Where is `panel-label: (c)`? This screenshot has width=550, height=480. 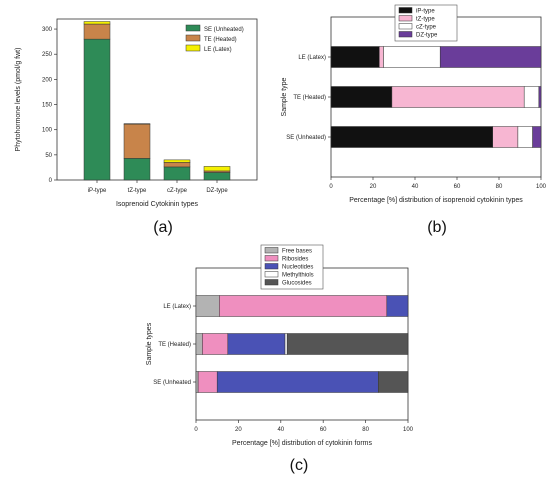 panel-label: (c) is located at coordinates (299, 465).